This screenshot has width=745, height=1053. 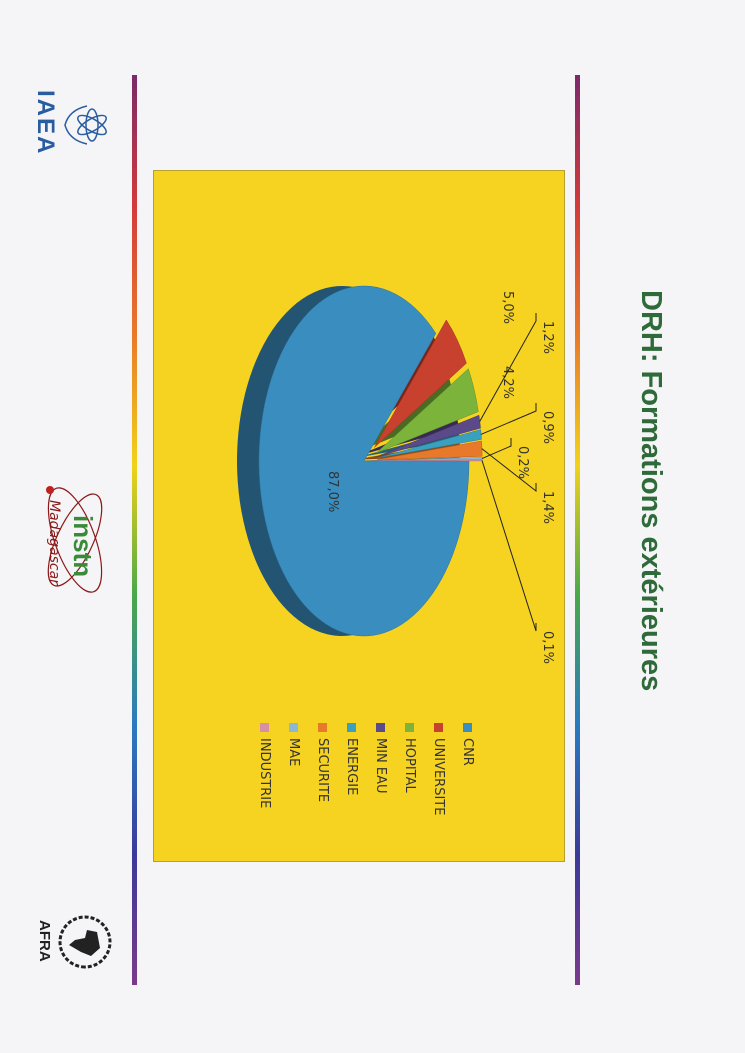 I want to click on slide-title: DRH: Formations extérieures, so click(x=651, y=491).